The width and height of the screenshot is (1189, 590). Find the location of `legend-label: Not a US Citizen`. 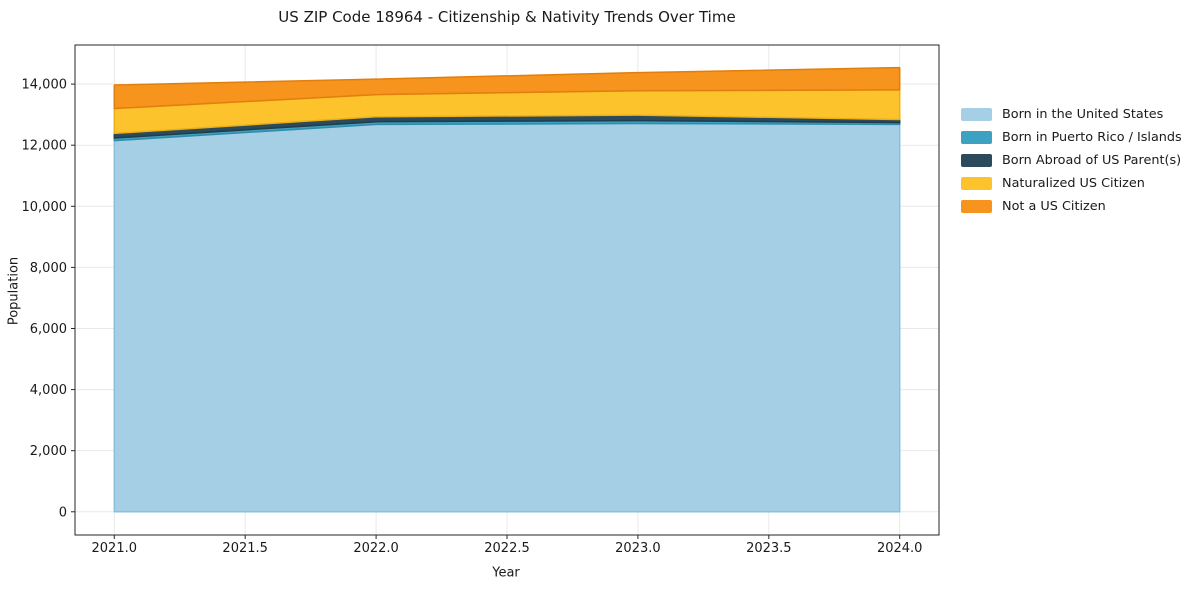

legend-label: Not a US Citizen is located at coordinates (1054, 206).